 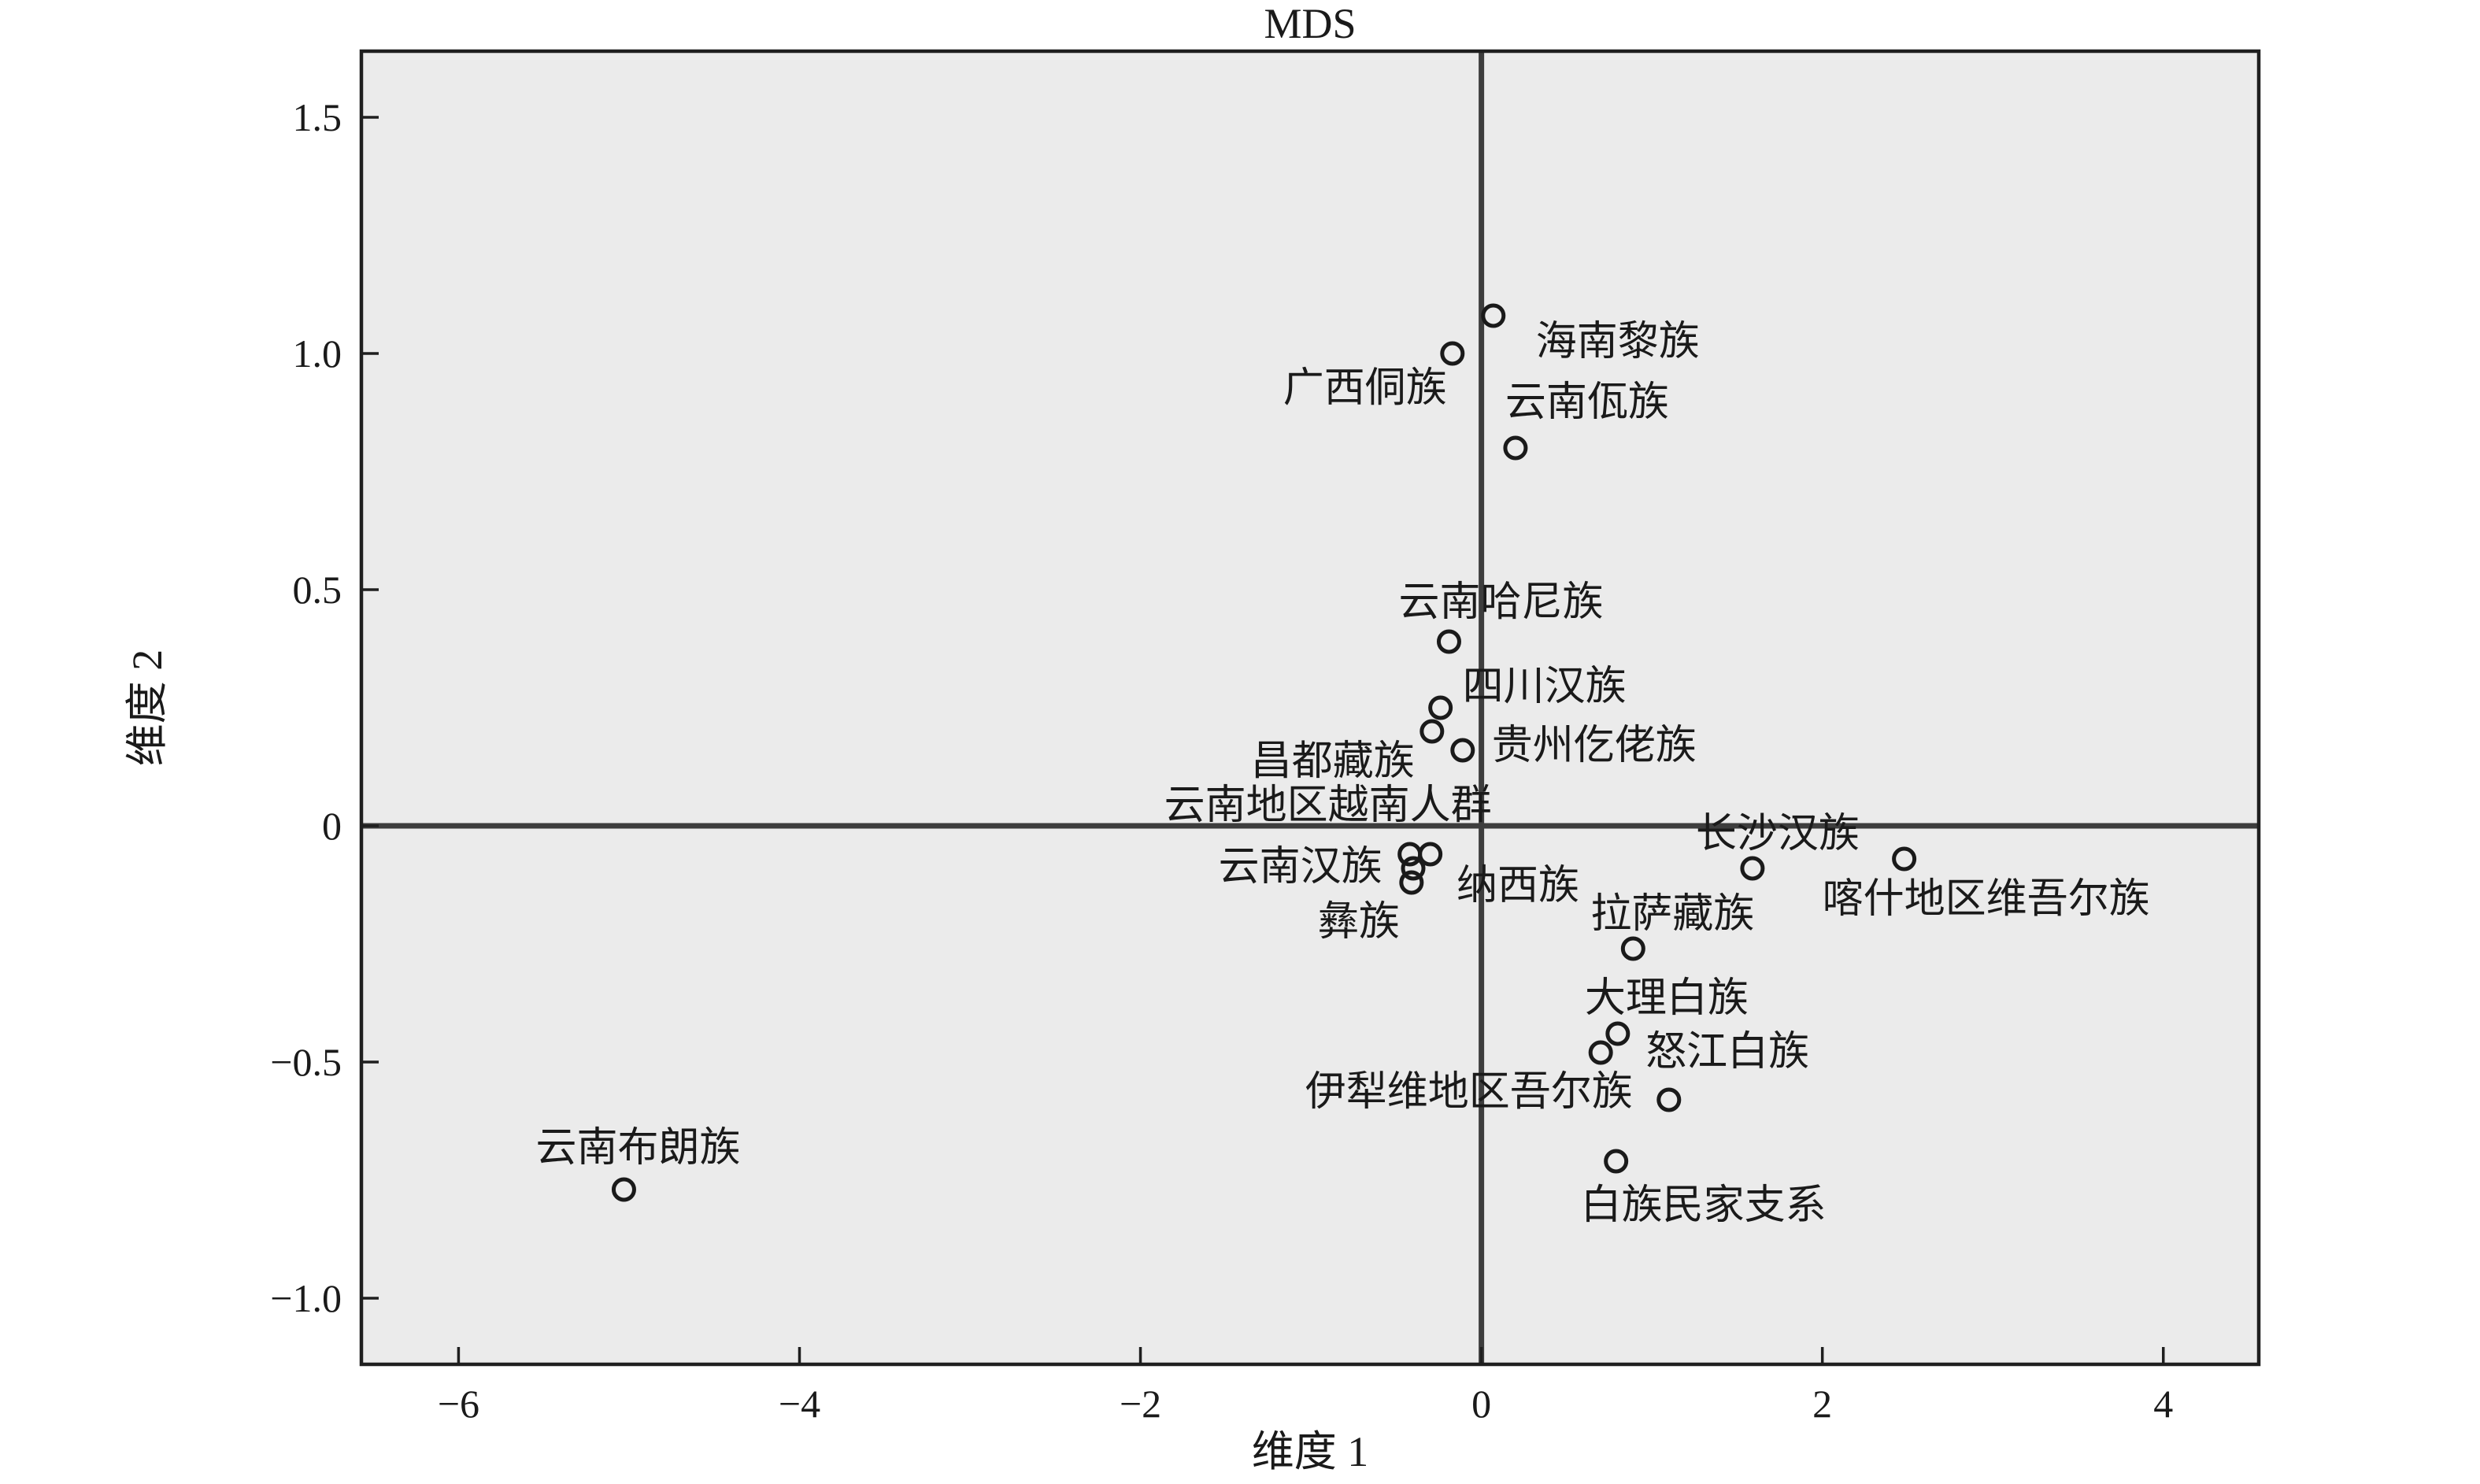 What do you see at coordinates (1672, 915) in the screenshot?
I see `point-label: 拉萨藏族` at bounding box center [1672, 915].